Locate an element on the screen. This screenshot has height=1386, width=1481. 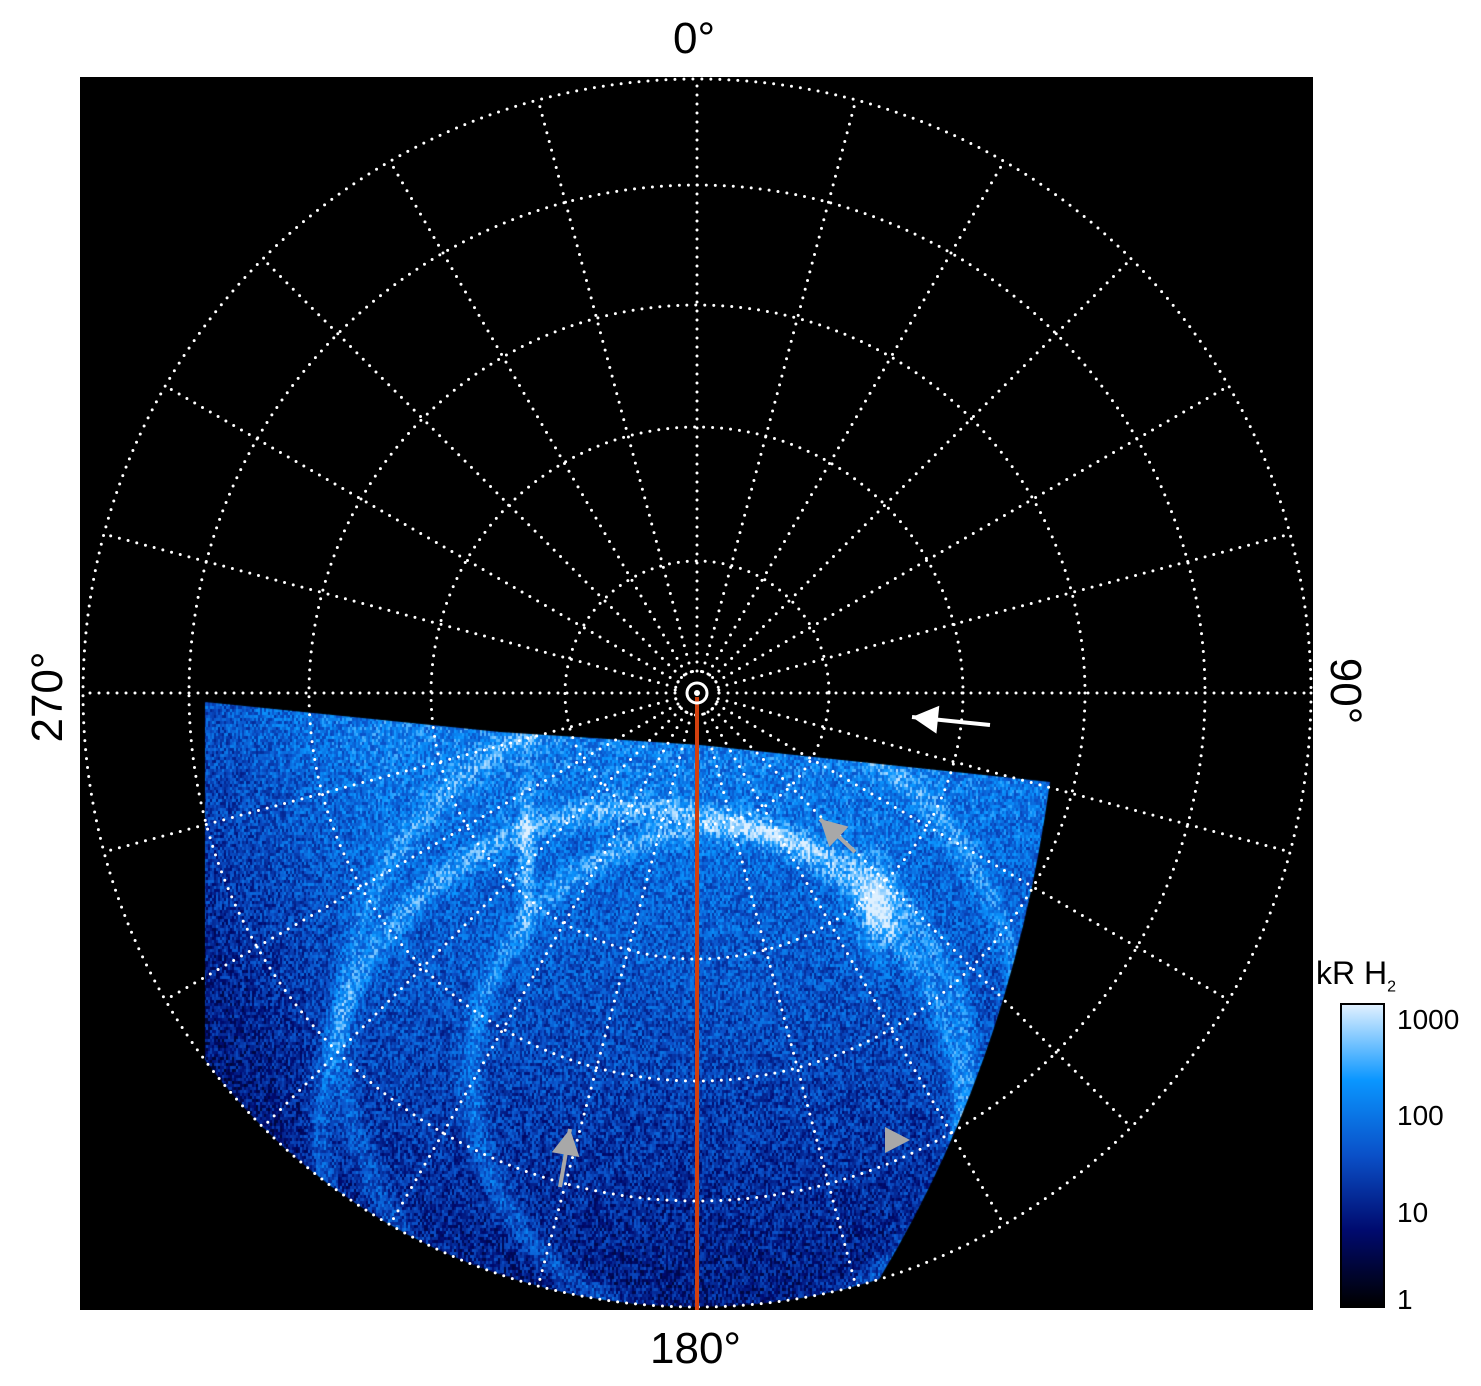
colorbar-tick-1000: 1000 is located at coordinates (1428, 1020).